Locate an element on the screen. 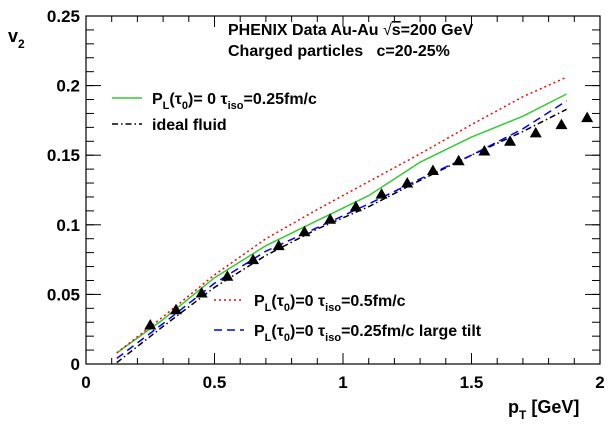 Image resolution: width=611 pixels, height=424 pixels. x-tick-label: 1.5 is located at coordinates (472, 382).